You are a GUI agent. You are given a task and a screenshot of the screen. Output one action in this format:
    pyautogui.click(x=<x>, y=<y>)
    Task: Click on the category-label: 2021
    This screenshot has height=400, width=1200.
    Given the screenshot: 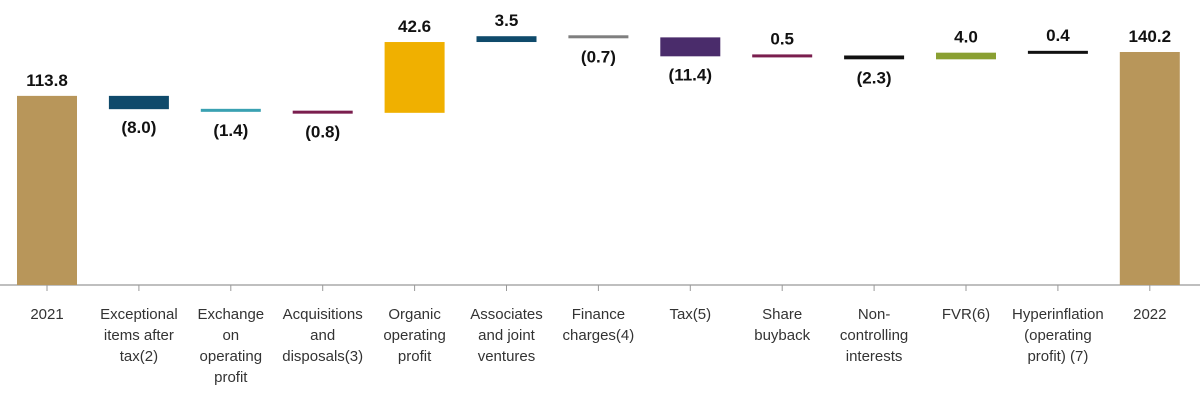 What is the action you would take?
    pyautogui.click(x=46, y=314)
    